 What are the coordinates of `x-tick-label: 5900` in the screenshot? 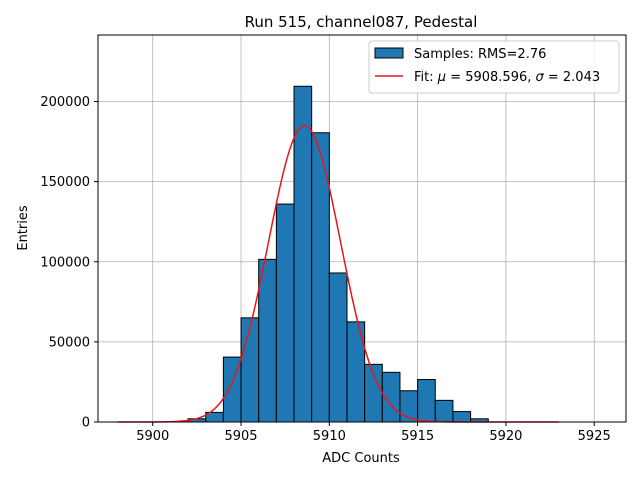 It's located at (152, 436).